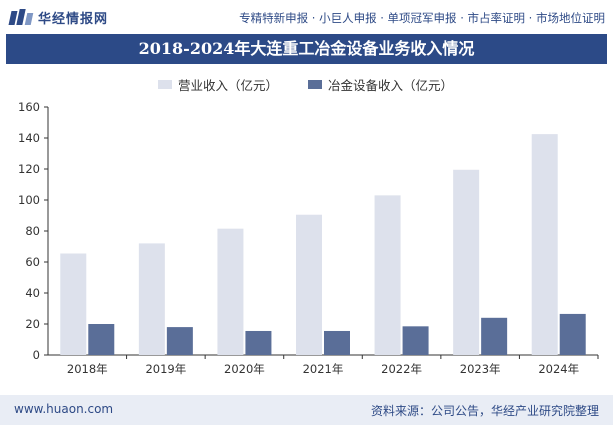  Describe the element at coordinates (315, 84) in the screenshot. I see `legend-swatch-metallurgy` at that location.